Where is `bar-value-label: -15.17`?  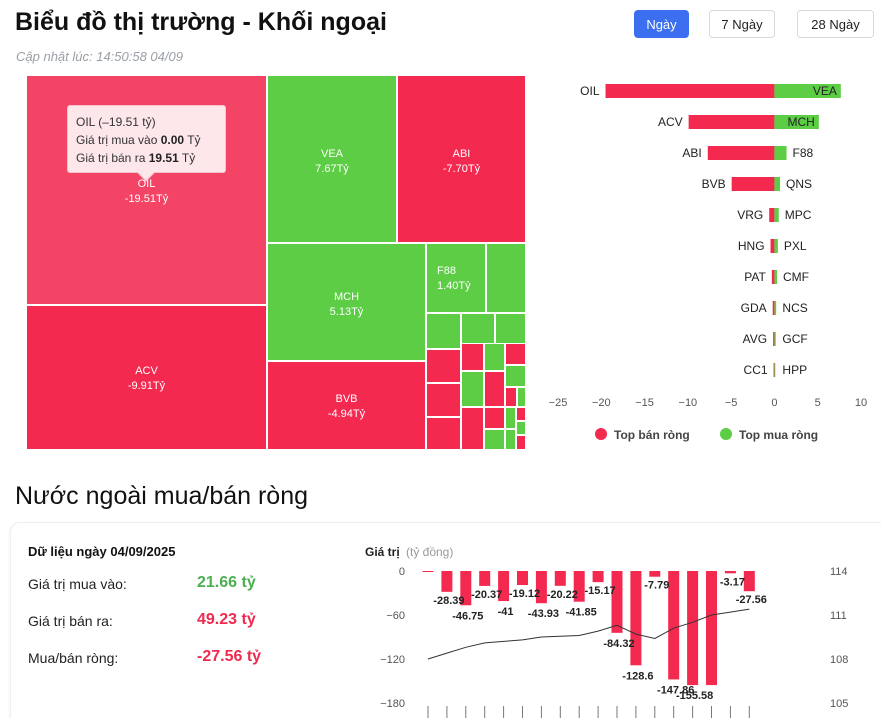
bar-value-label: -15.17 is located at coordinates (599, 591).